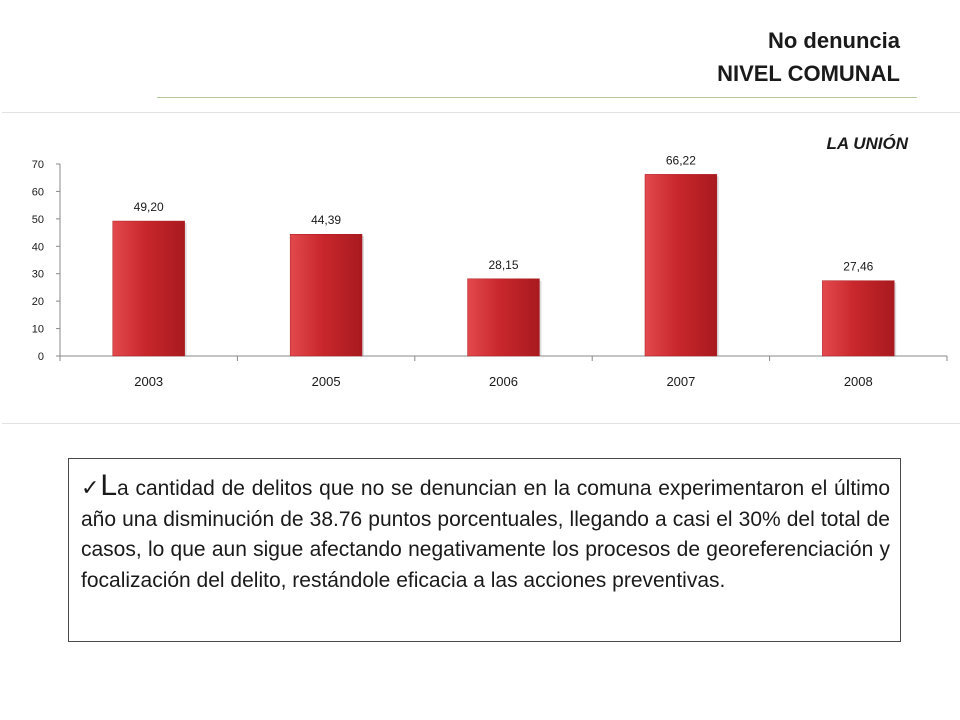 The width and height of the screenshot is (960, 720). Describe the element at coordinates (38, 247) in the screenshot. I see `y-tick-label: 40` at that location.